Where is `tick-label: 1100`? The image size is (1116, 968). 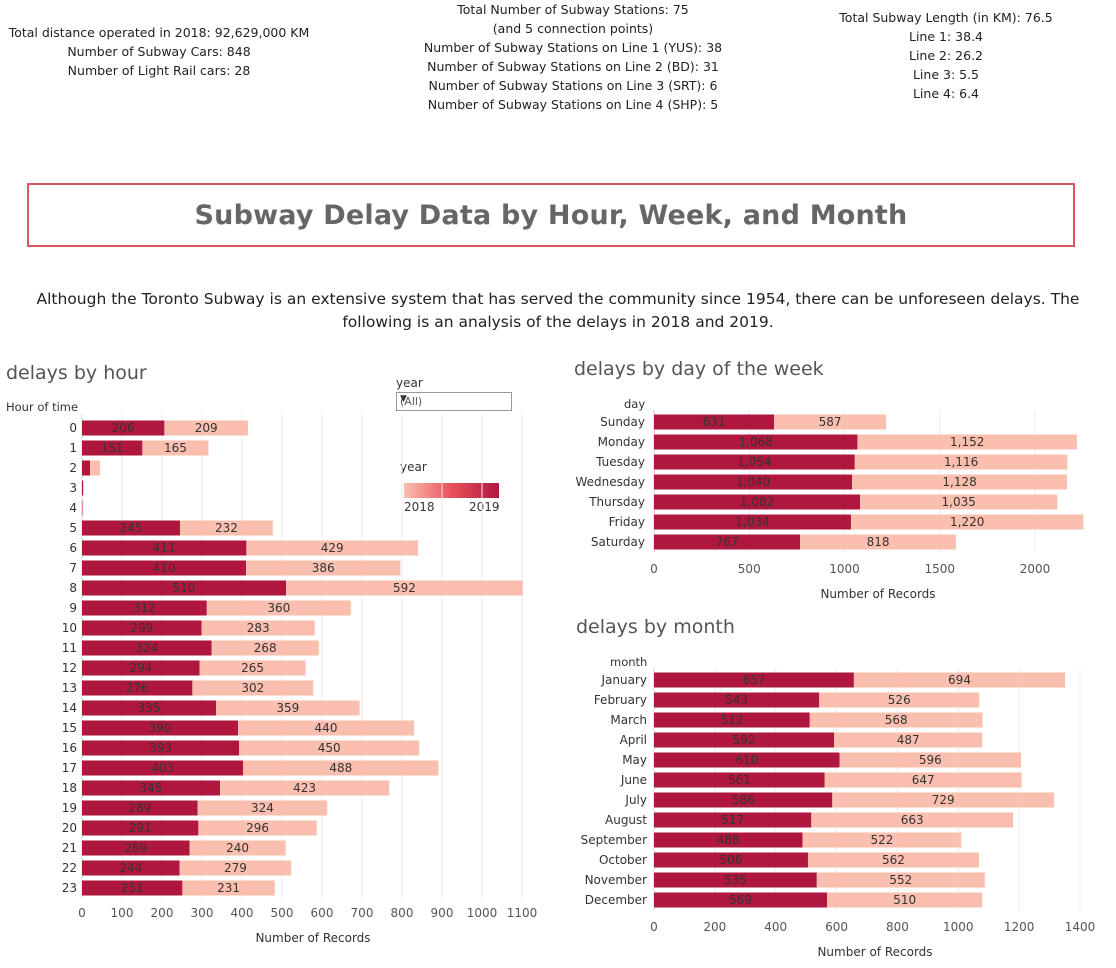
tick-label: 1100 is located at coordinates (522, 913).